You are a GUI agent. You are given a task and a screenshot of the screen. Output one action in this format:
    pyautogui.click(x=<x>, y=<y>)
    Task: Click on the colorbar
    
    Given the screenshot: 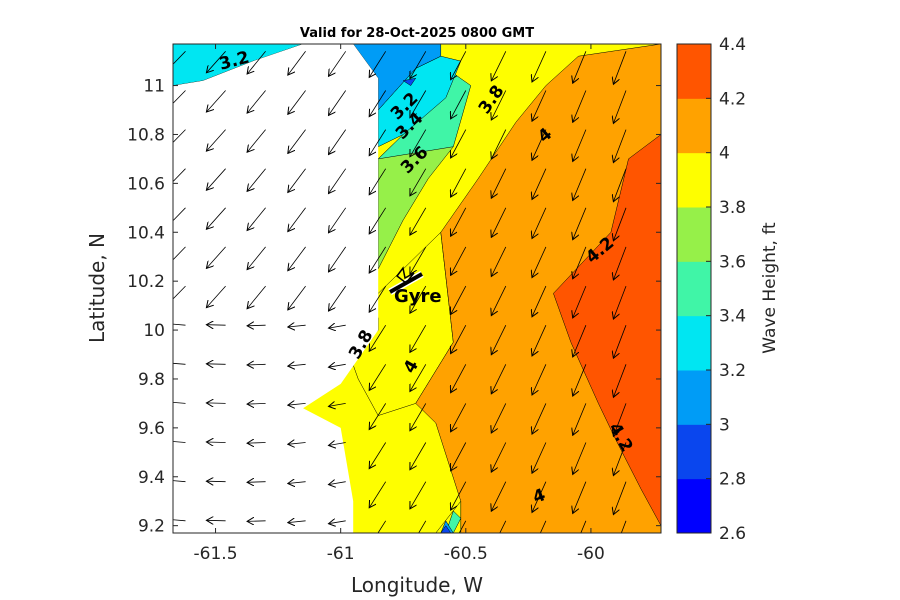 What is the action you would take?
    pyautogui.click(x=694, y=288)
    